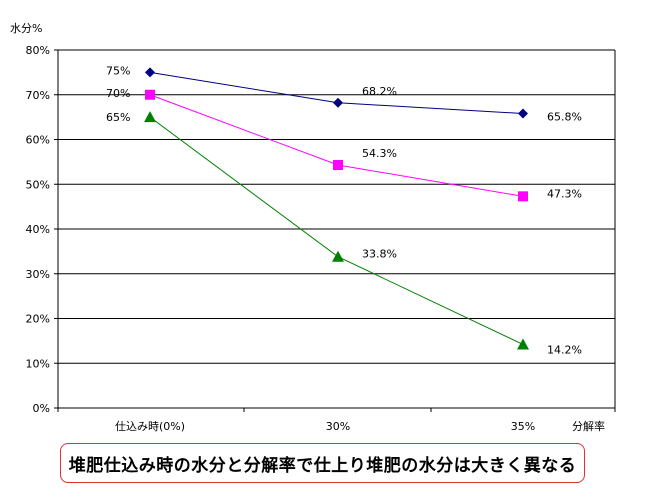 This screenshot has width=650, height=489. I want to click on data-label: 65.8%, so click(564, 117).